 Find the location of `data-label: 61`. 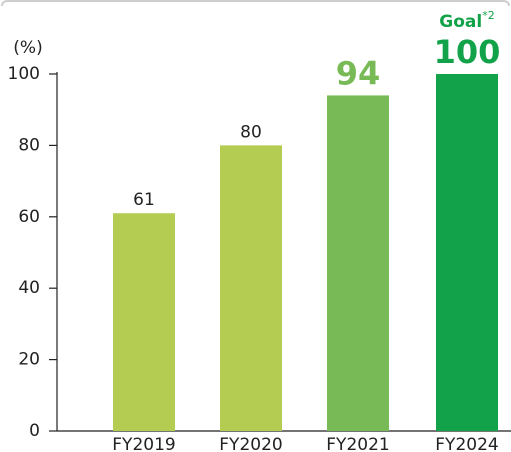

data-label: 61 is located at coordinates (144, 200).